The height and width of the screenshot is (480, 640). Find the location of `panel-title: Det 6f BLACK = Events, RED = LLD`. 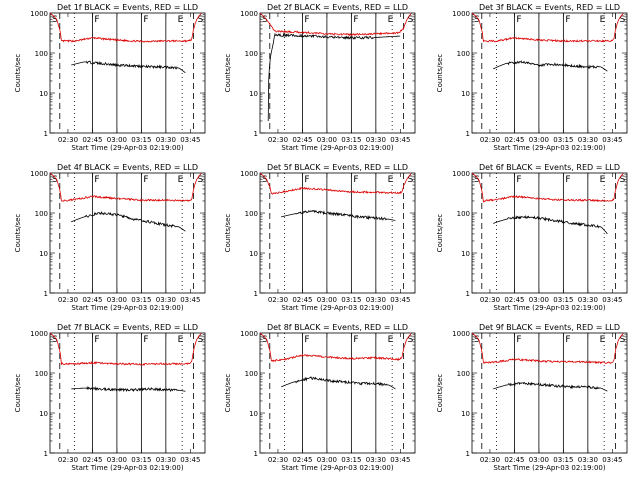

panel-title: Det 6f BLACK = Events, RED = LLD is located at coordinates (549, 167).